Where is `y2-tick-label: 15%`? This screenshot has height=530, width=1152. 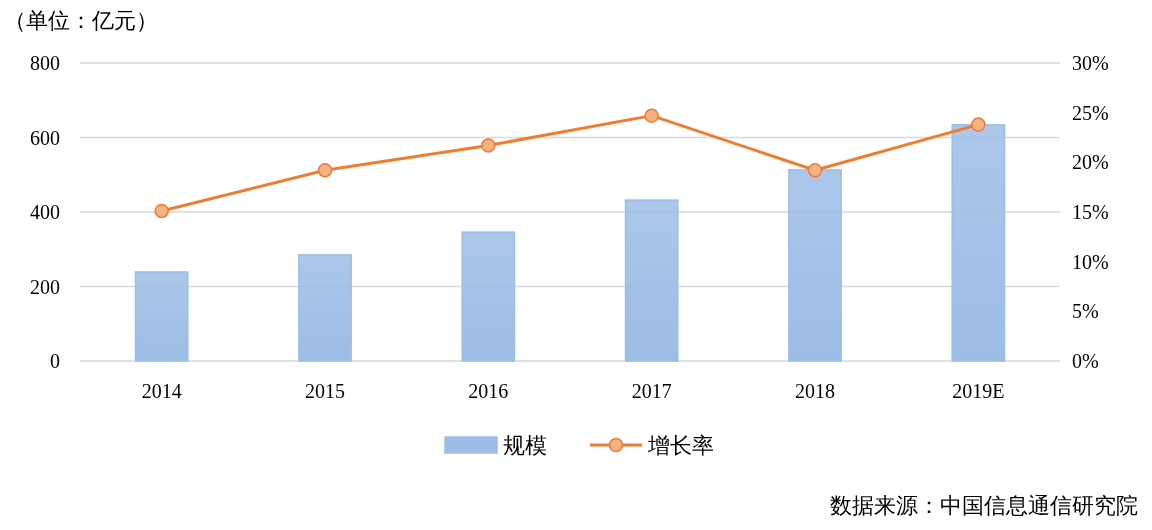 y2-tick-label: 15% is located at coordinates (1090, 212).